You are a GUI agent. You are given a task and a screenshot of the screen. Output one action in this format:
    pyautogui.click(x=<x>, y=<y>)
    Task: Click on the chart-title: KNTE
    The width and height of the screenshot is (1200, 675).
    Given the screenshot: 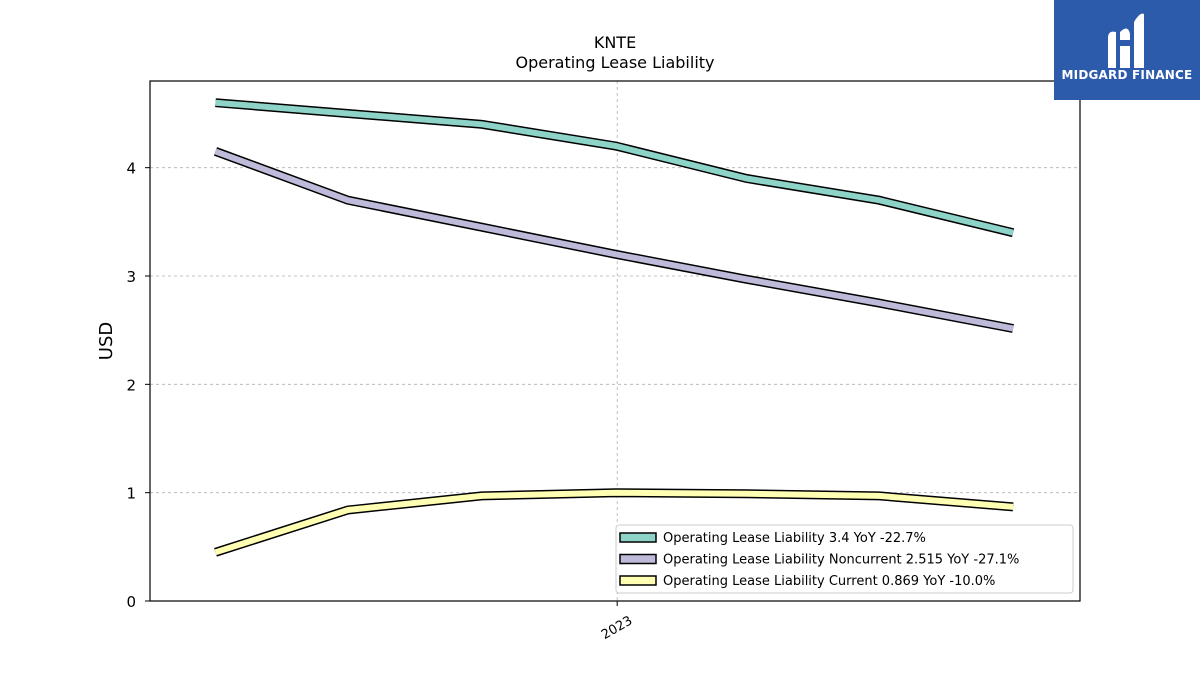 What is the action you would take?
    pyautogui.click(x=615, y=42)
    